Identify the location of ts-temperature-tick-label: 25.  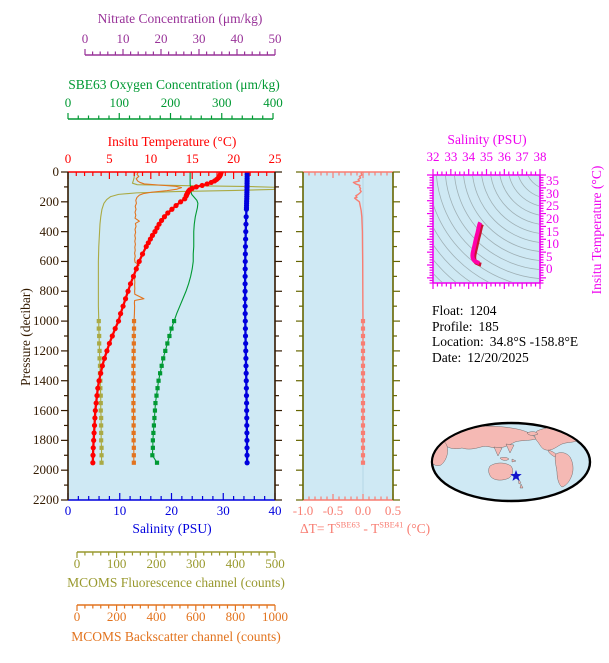
(552, 206).